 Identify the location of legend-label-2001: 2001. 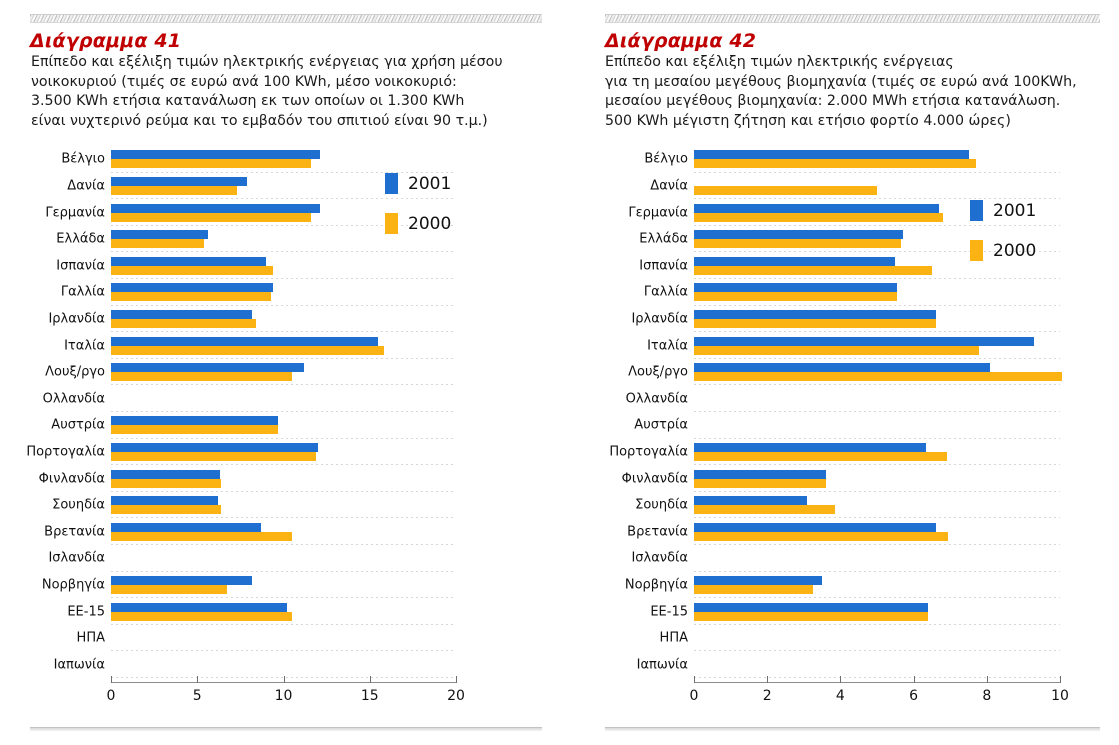
(1015, 210).